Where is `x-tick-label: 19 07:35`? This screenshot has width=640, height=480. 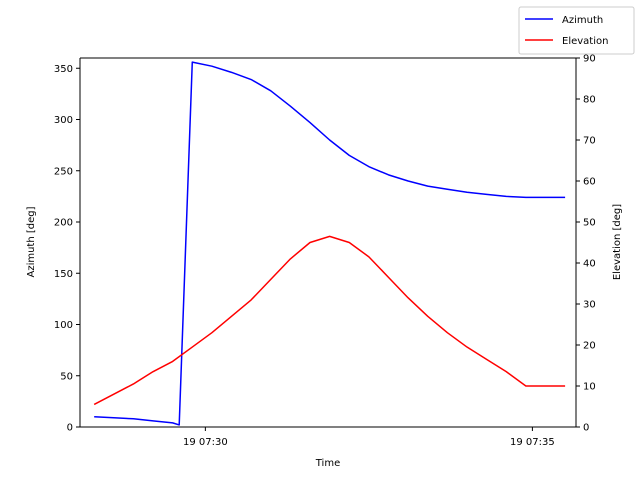 x-tick-label: 19 07:35 is located at coordinates (532, 442).